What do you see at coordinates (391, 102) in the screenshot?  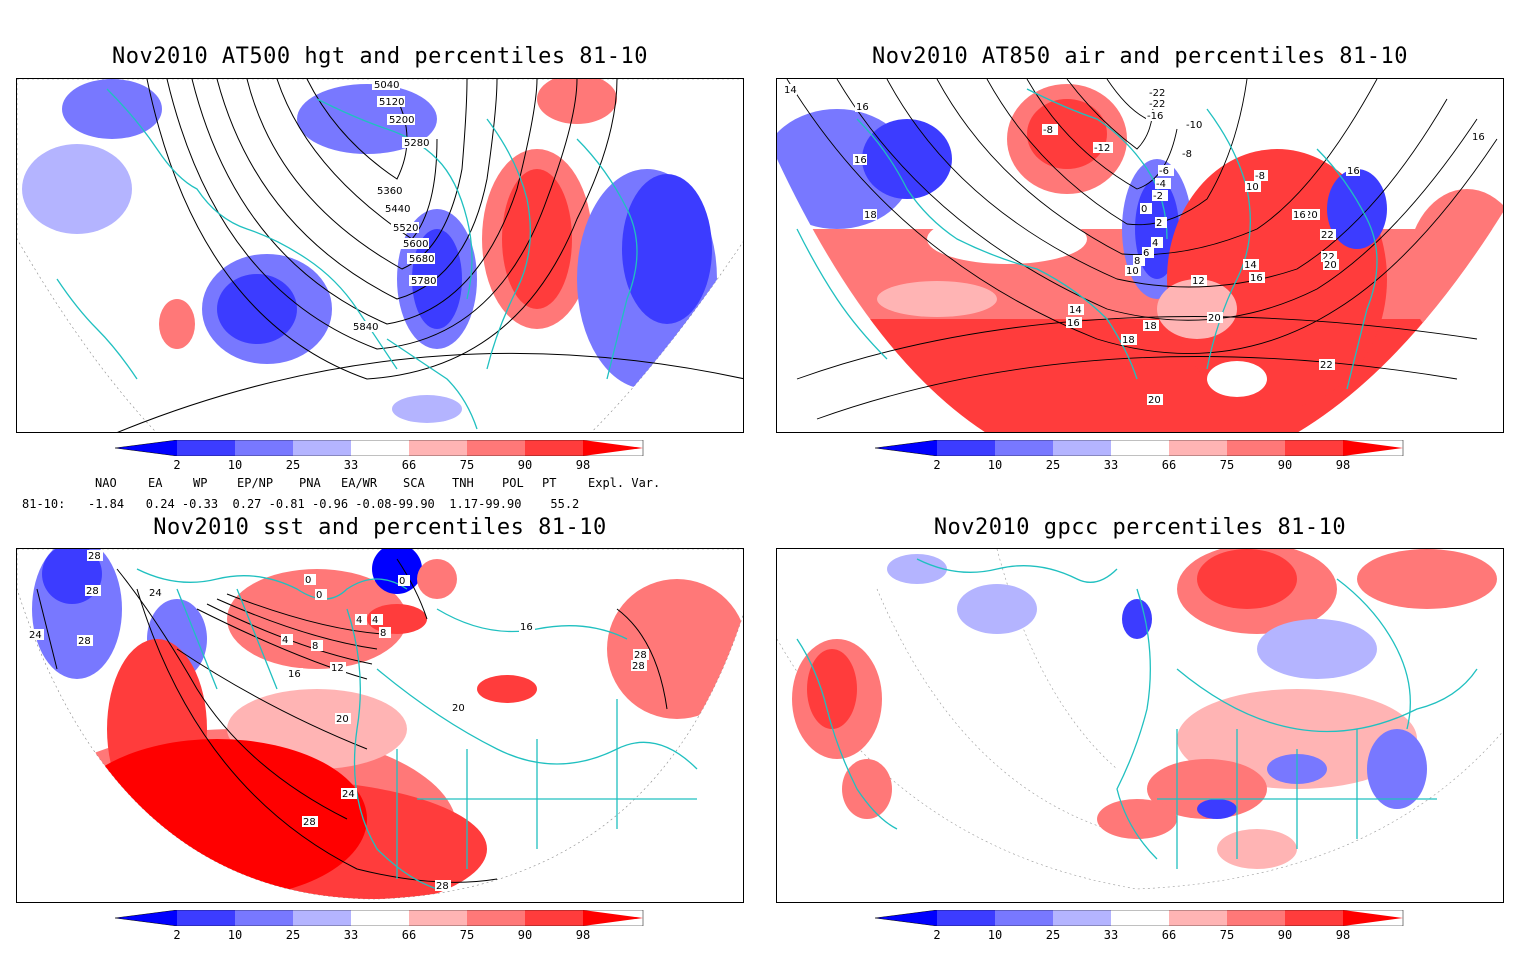 I see `contour-label: 5120` at bounding box center [391, 102].